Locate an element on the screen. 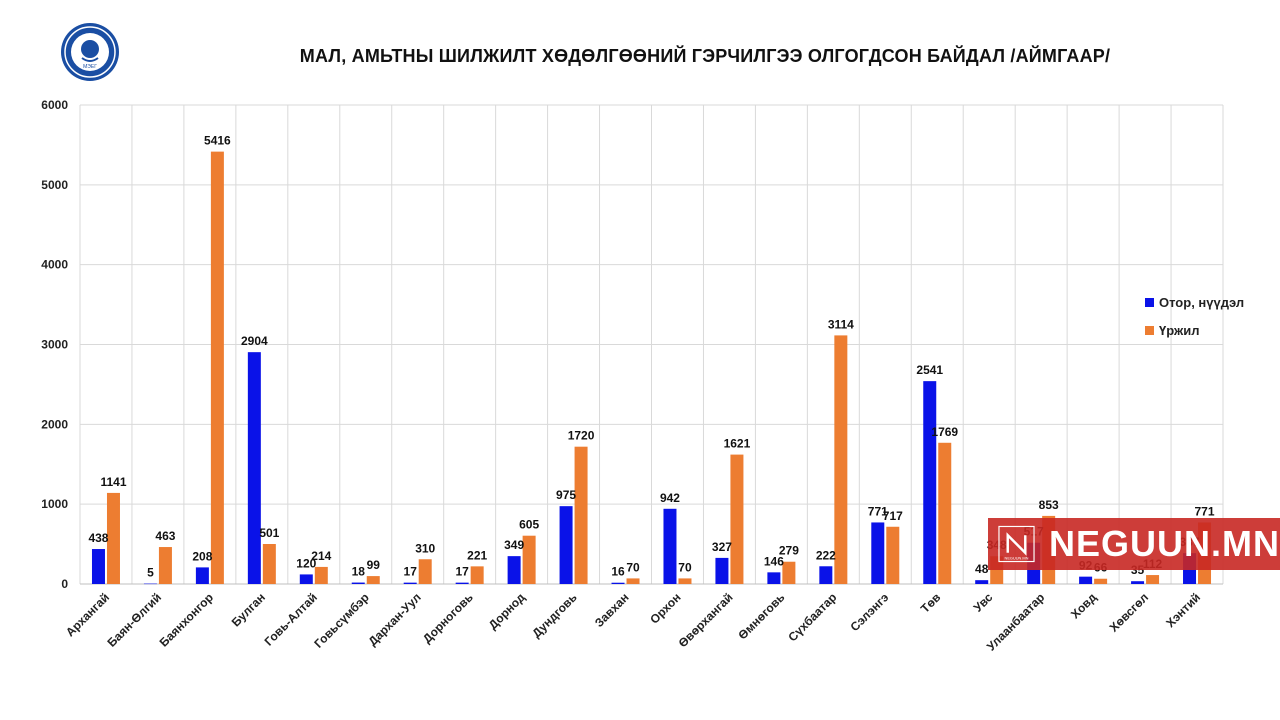 The image size is (1280, 720). data-label-breeding: 214 is located at coordinates (321, 556).